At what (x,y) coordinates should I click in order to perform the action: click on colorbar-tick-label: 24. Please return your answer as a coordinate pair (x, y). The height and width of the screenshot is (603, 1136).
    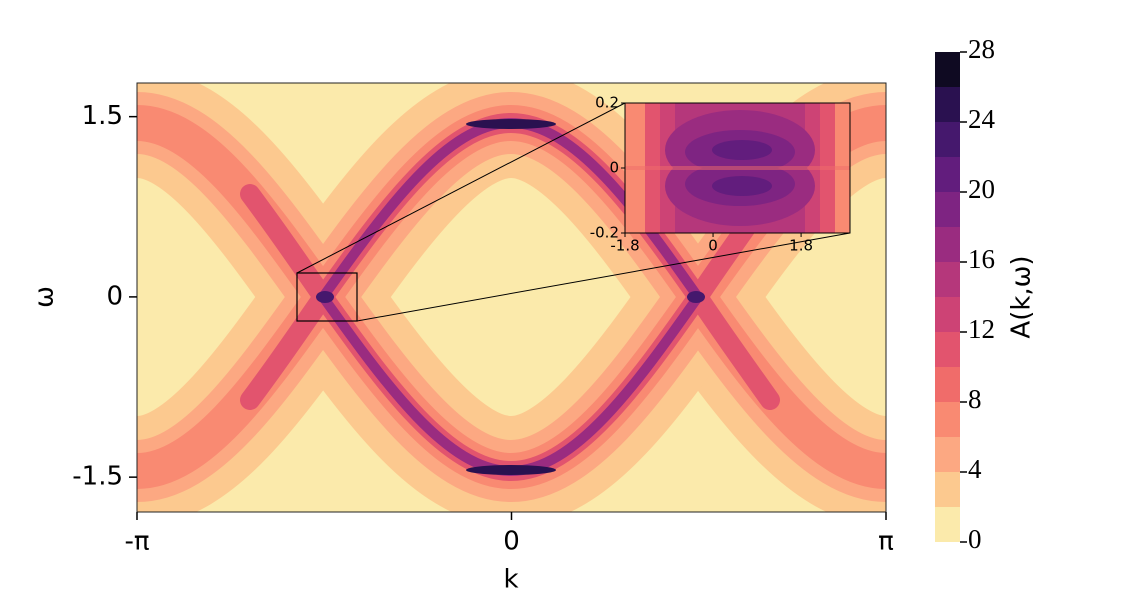
    Looking at the image, I should click on (982, 119).